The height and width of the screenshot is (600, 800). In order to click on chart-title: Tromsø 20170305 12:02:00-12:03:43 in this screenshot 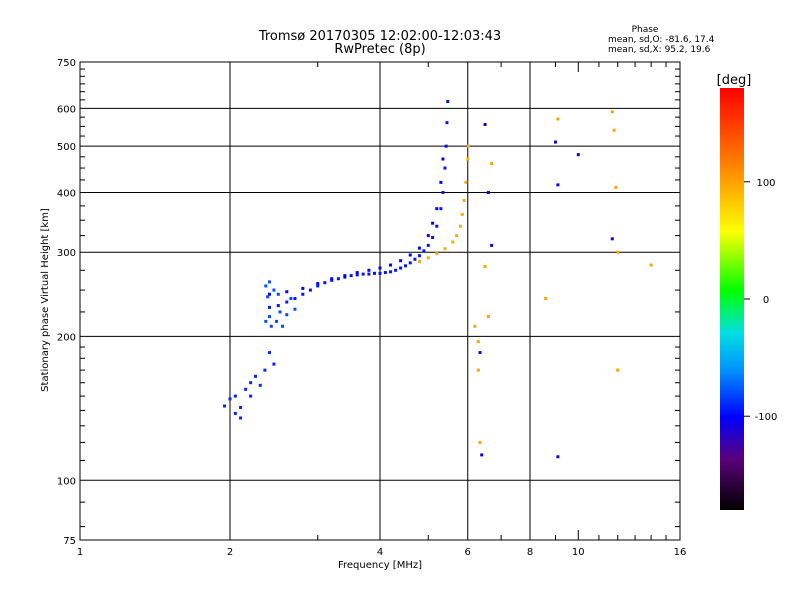, I will do `click(379, 36)`.